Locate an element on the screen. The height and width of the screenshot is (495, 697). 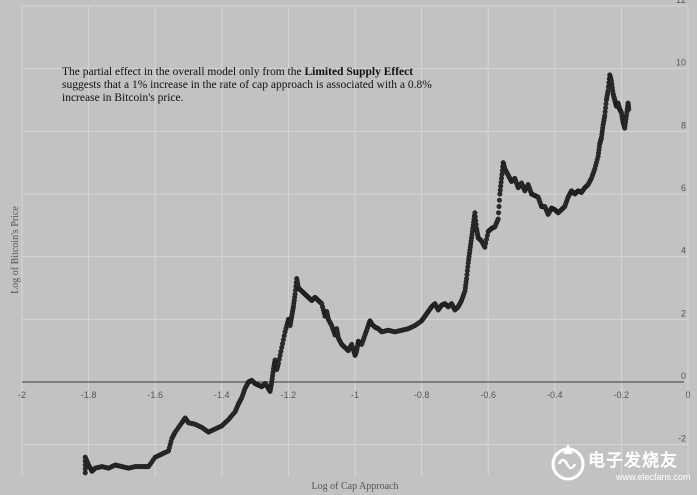
x-axis-title: Log of Cap Approach is located at coordinates (355, 486).